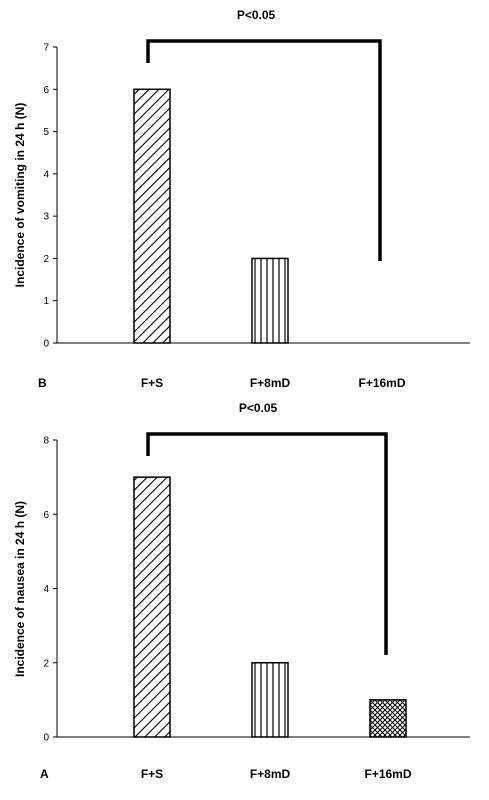 The height and width of the screenshot is (800, 489). What do you see at coordinates (46, 301) in the screenshot?
I see `y-tick-label: 1` at bounding box center [46, 301].